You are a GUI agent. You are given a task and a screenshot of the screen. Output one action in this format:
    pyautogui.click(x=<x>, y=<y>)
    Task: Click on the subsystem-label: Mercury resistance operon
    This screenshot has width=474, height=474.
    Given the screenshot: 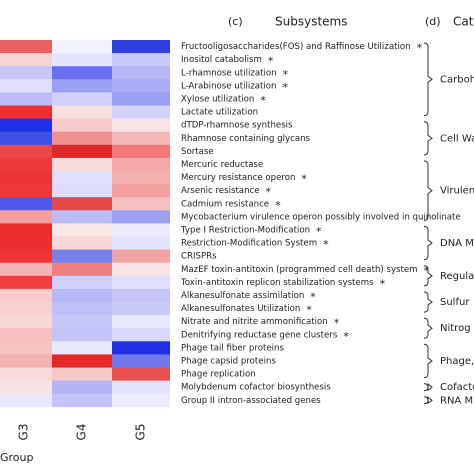 What is the action you would take?
    pyautogui.click(x=238, y=178)
    